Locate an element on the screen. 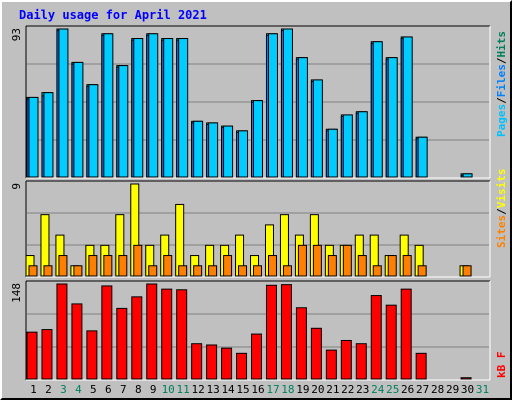 Image resolution: width=512 pixels, height=400 pixels. day-tick-label: 29 is located at coordinates (452, 389).